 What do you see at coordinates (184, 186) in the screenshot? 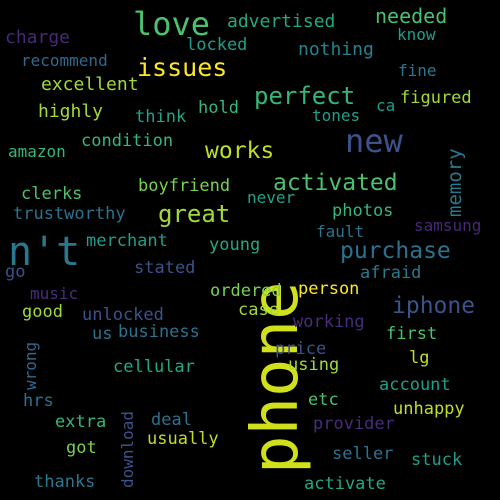
I see `word-boyfriend: boyfriend` at bounding box center [184, 186].